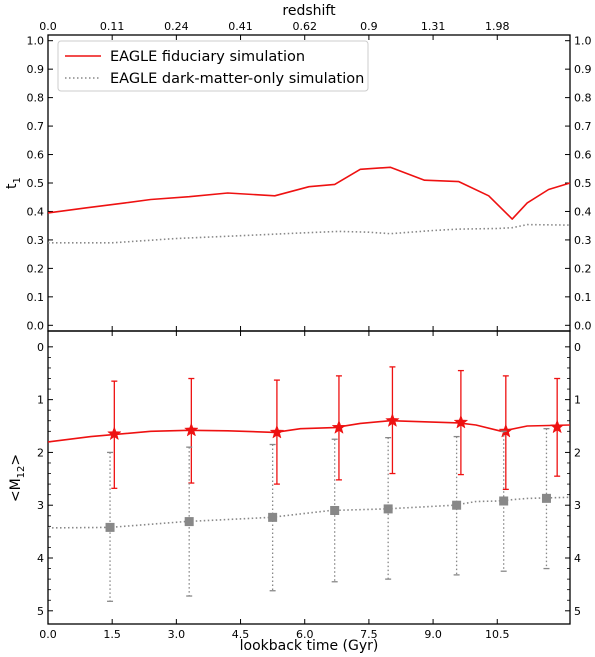  What do you see at coordinates (240, 26) in the screenshot?
I see `top-tick-label: 0.41` at bounding box center [240, 26].